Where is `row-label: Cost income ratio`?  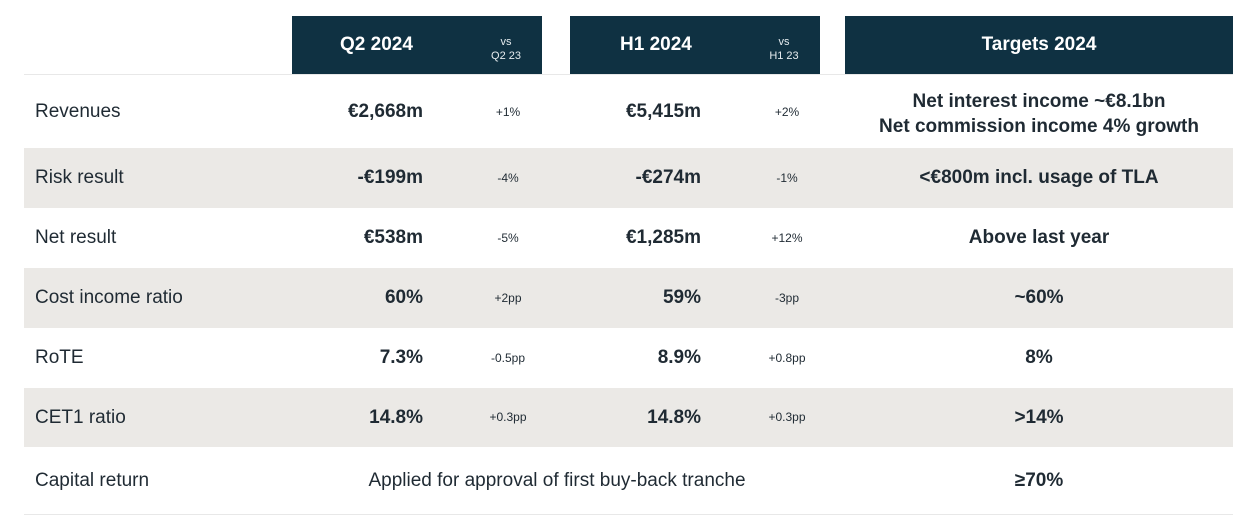 row-label: Cost income ratio is located at coordinates (109, 297).